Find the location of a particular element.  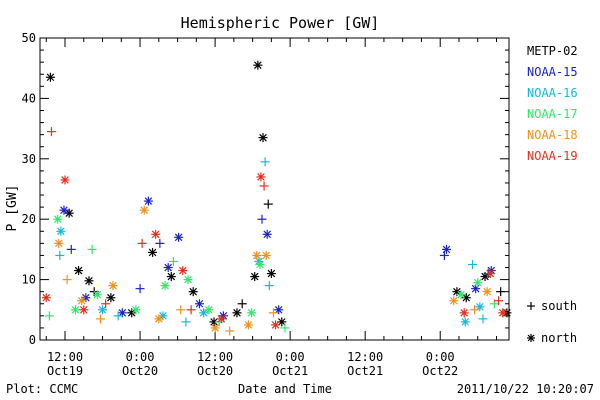

chart-title: Hemispheric Power [GW] is located at coordinates (280, 23).